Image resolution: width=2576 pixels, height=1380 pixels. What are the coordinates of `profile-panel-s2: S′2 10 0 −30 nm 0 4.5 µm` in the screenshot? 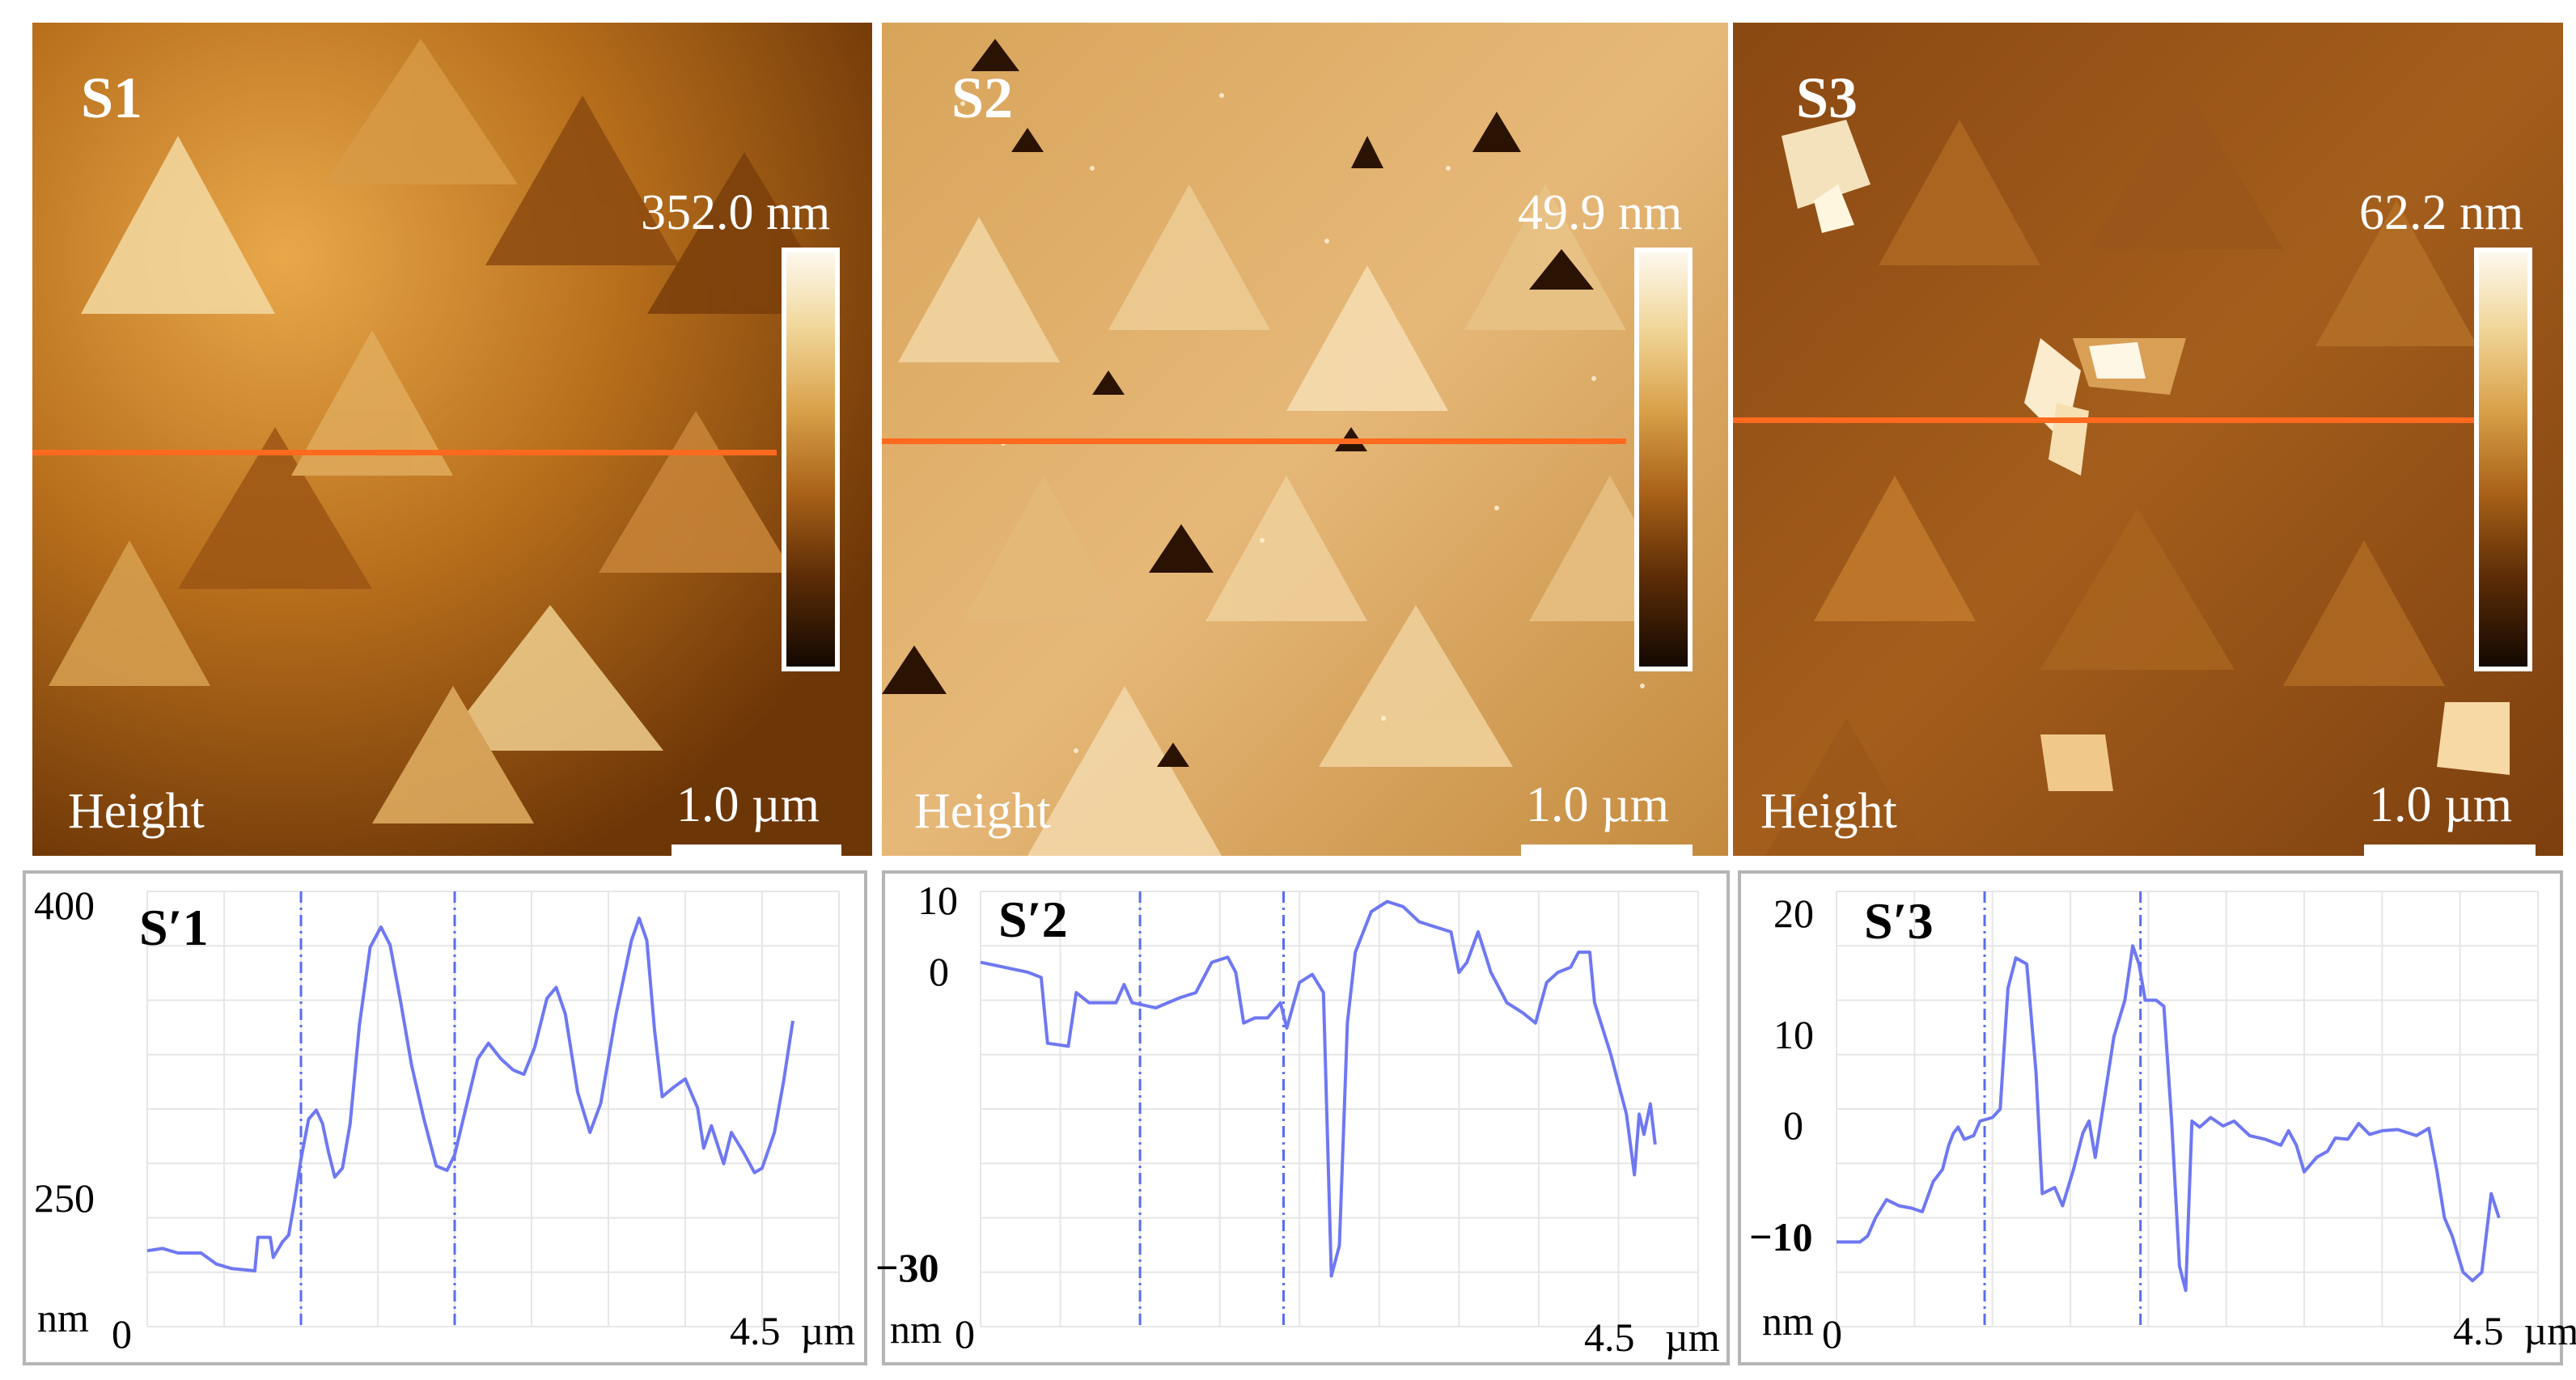 It's located at (1302, 1117).